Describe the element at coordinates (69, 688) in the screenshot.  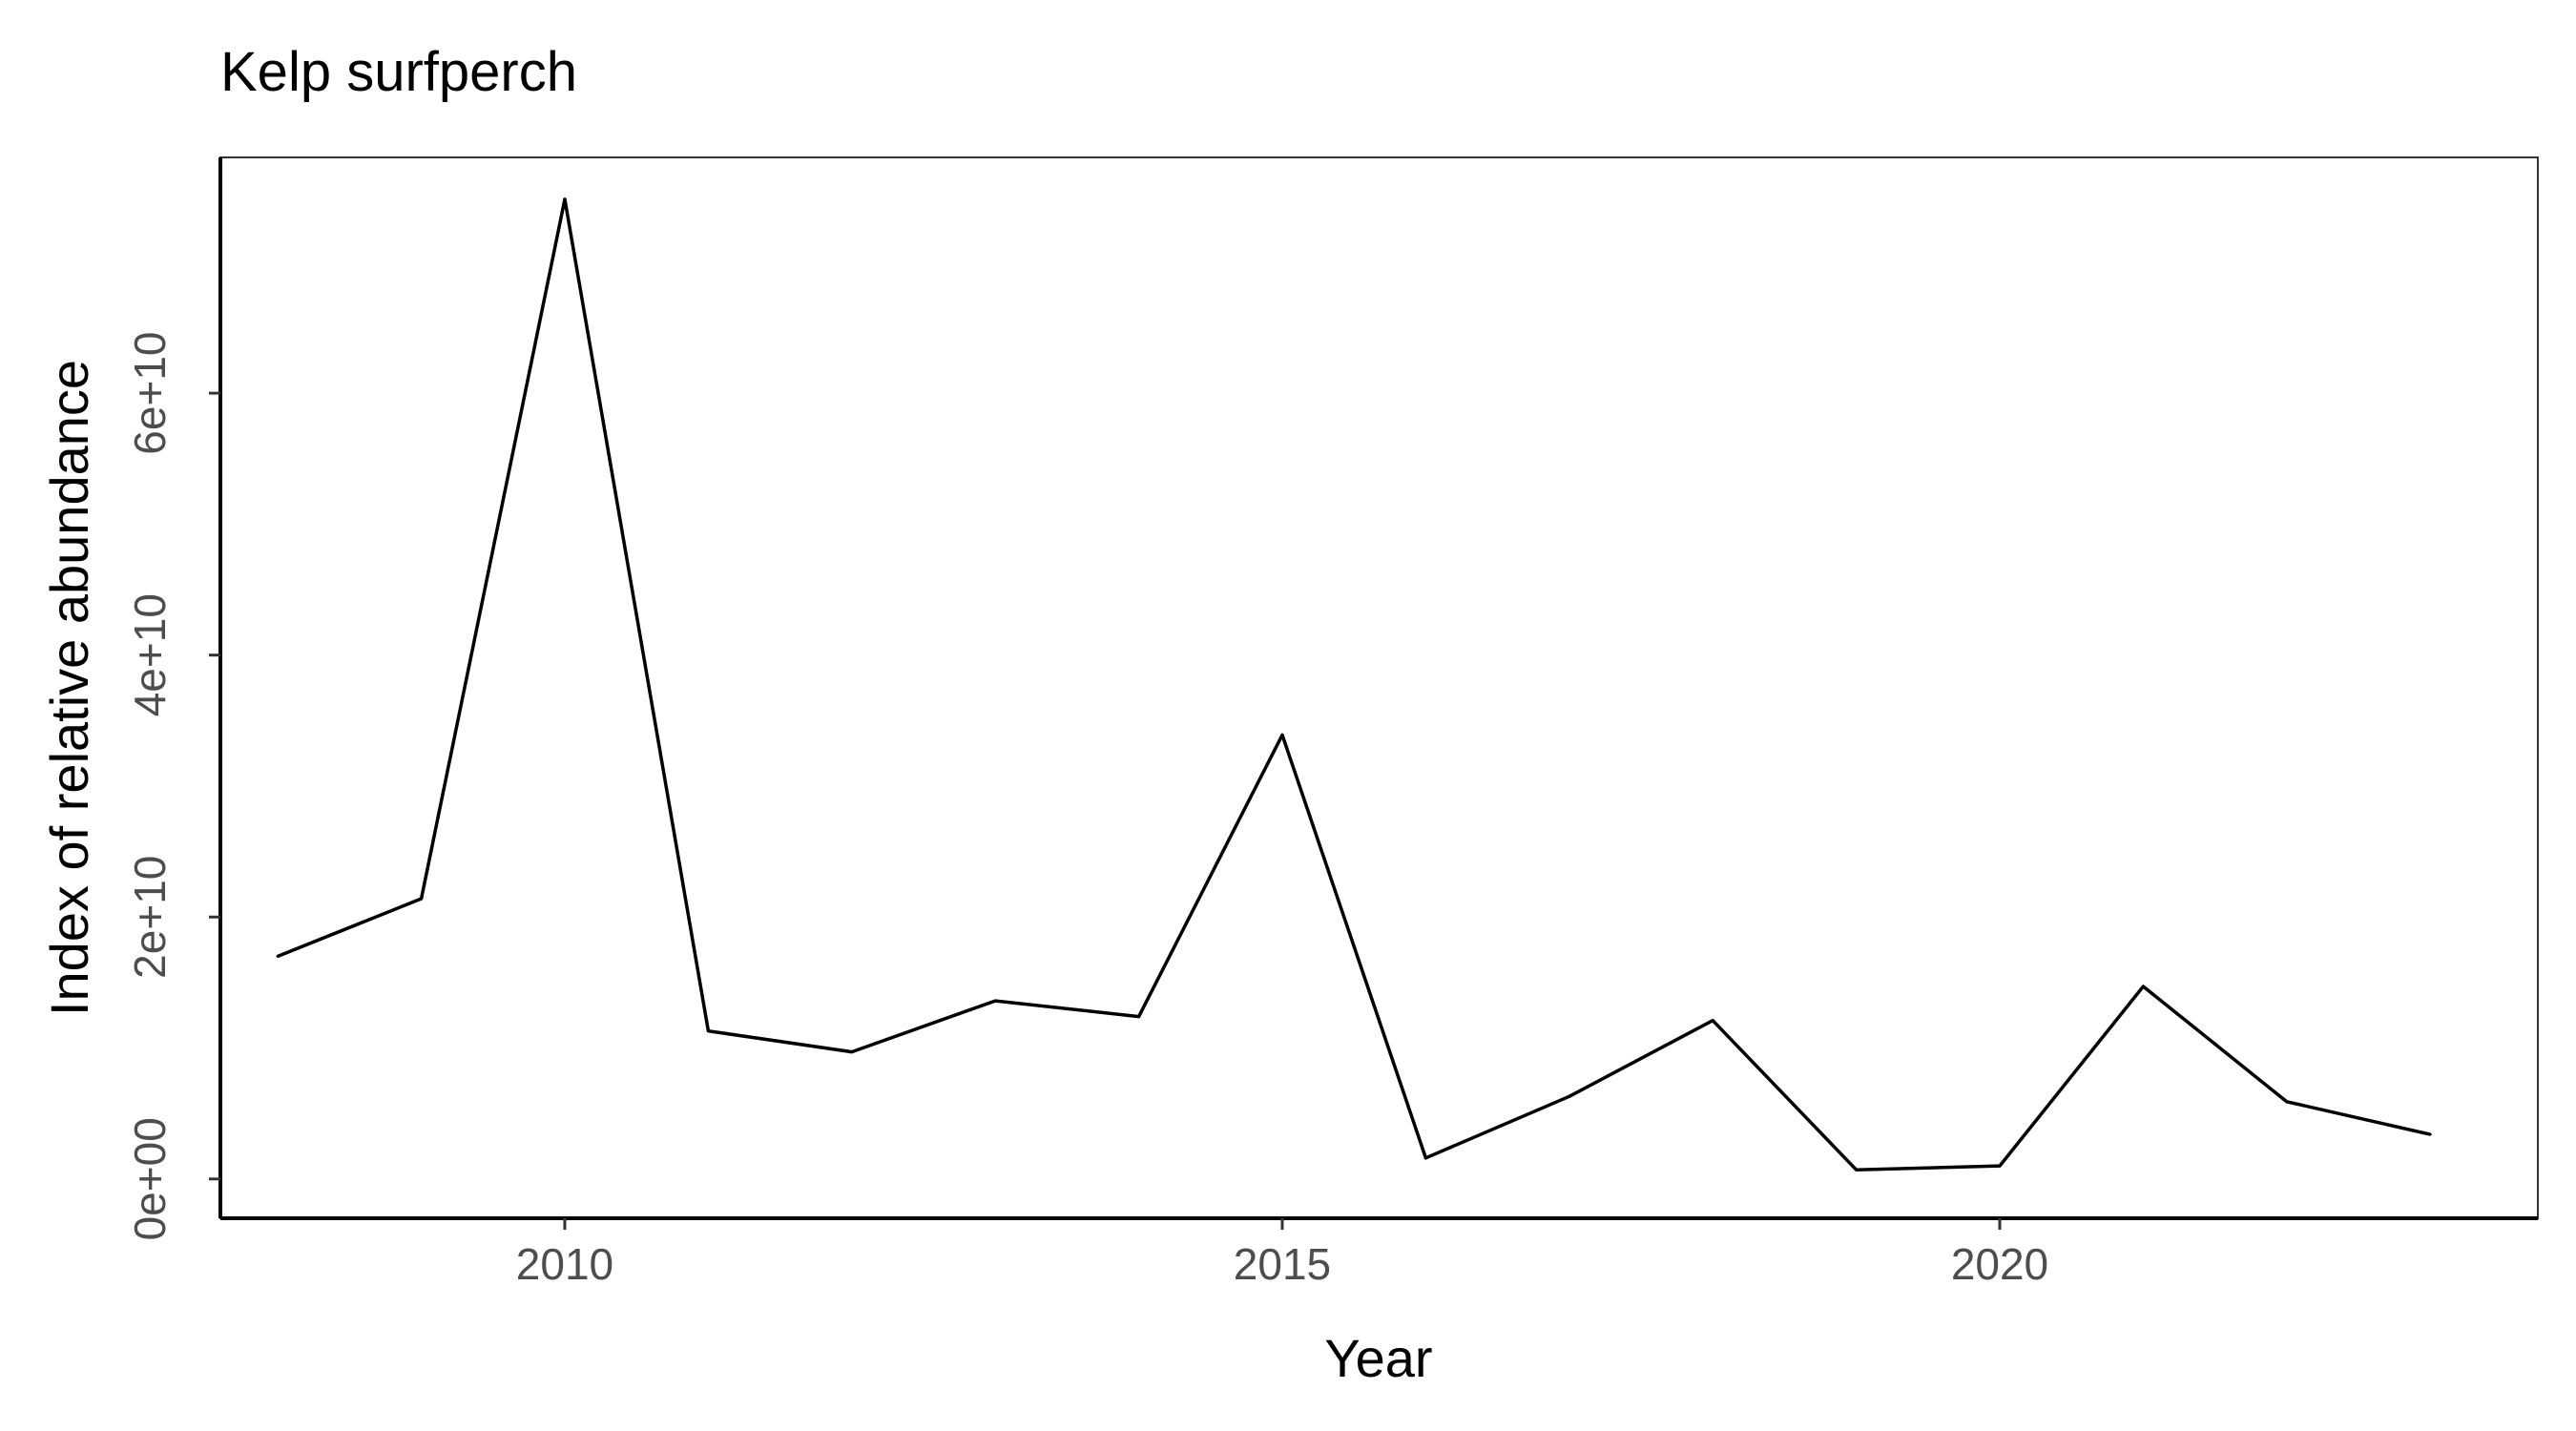
I see `y-axis-title: Index of relative abundance` at that location.